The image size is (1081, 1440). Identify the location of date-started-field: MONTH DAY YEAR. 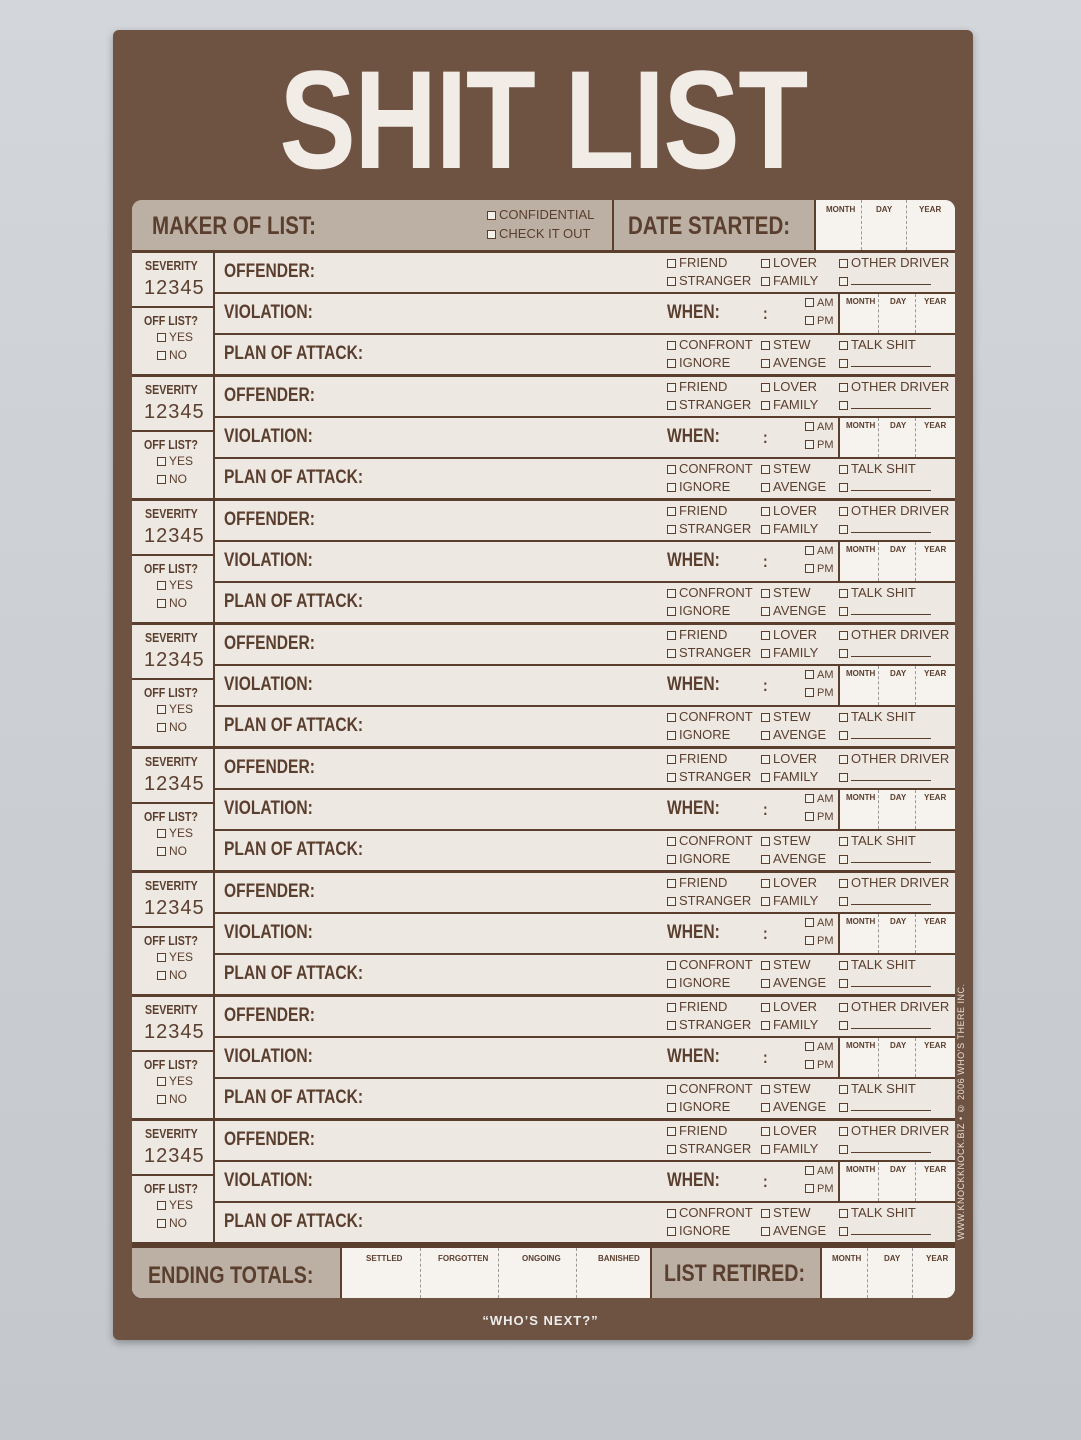
(884, 225).